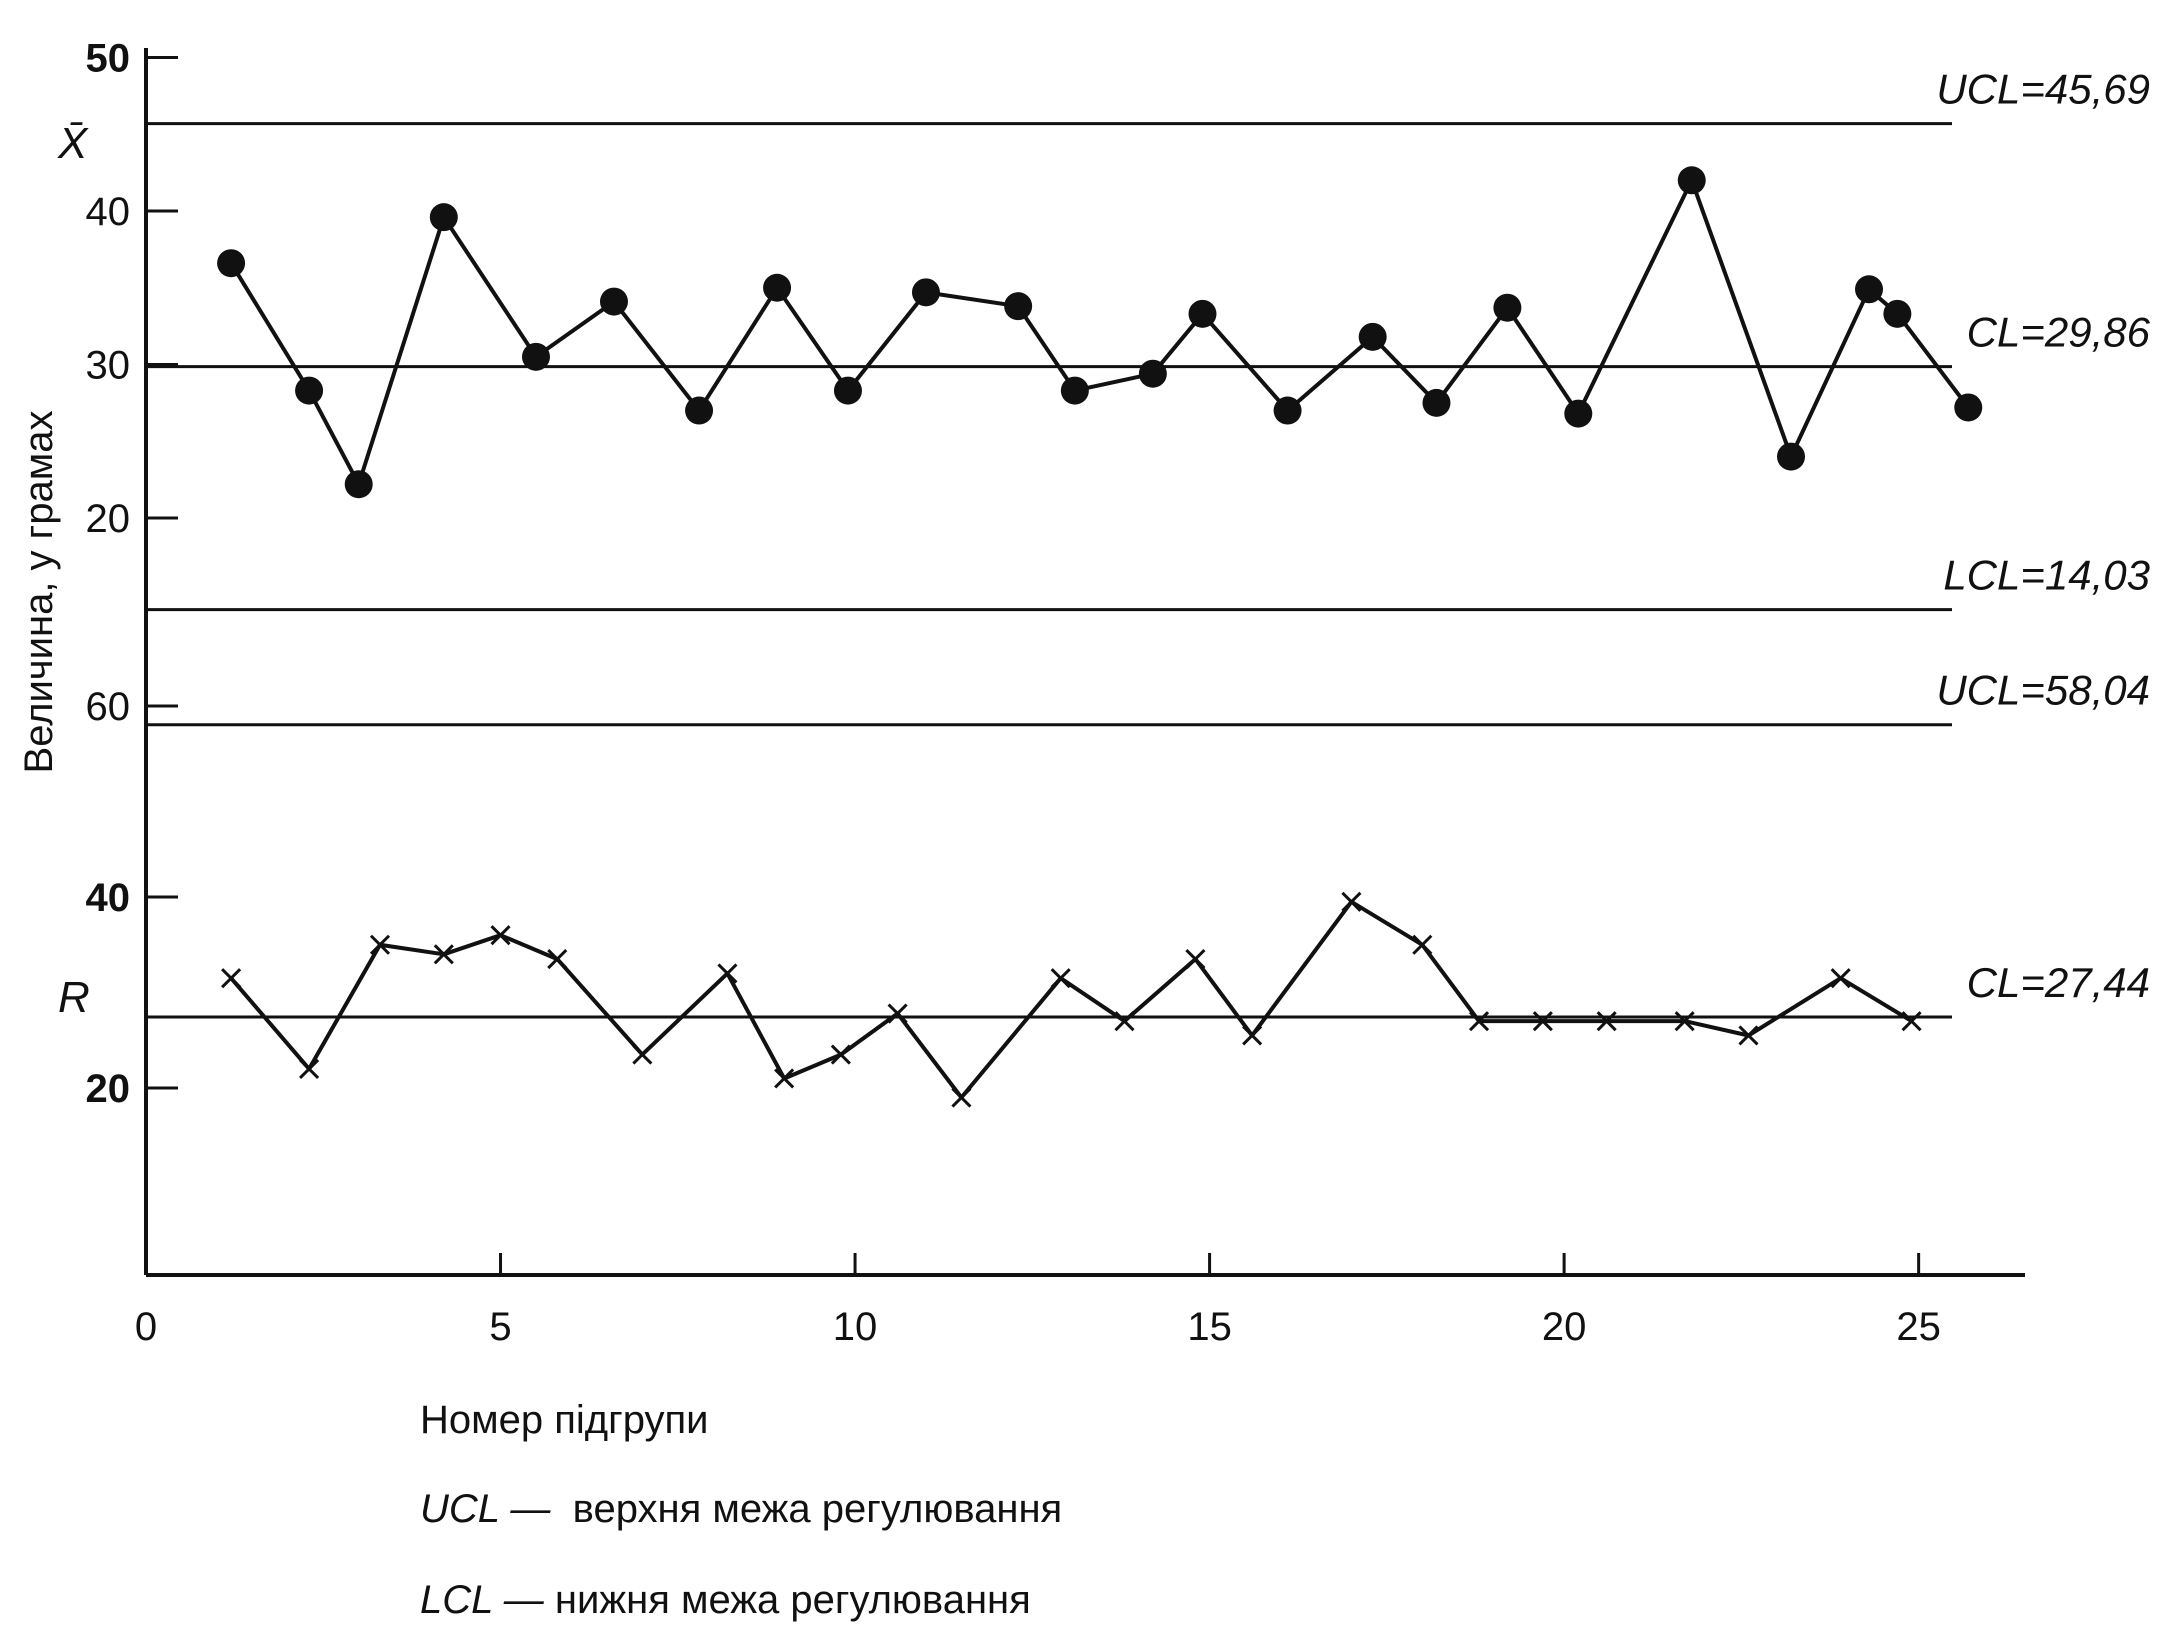 This screenshot has width=2163, height=1635. Describe the element at coordinates (1038, 1301) in the screenshot. I see `x-ticks: 0 5 10 15 20 25` at that location.